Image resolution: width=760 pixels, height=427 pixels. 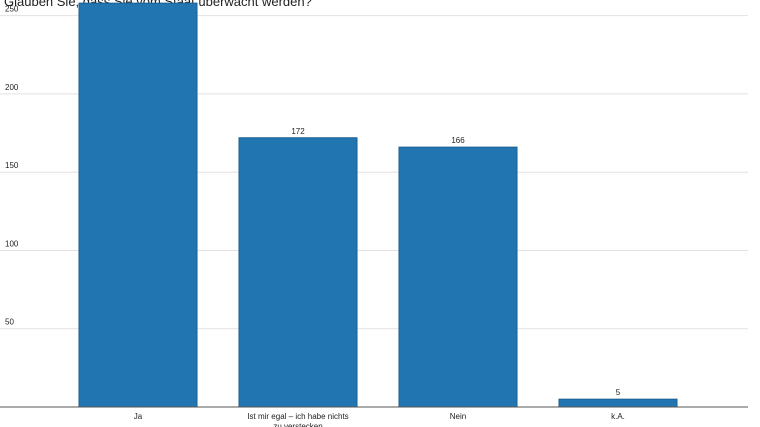 What do you see at coordinates (9, 322) in the screenshot?
I see `y-tick-label: 50` at bounding box center [9, 322].